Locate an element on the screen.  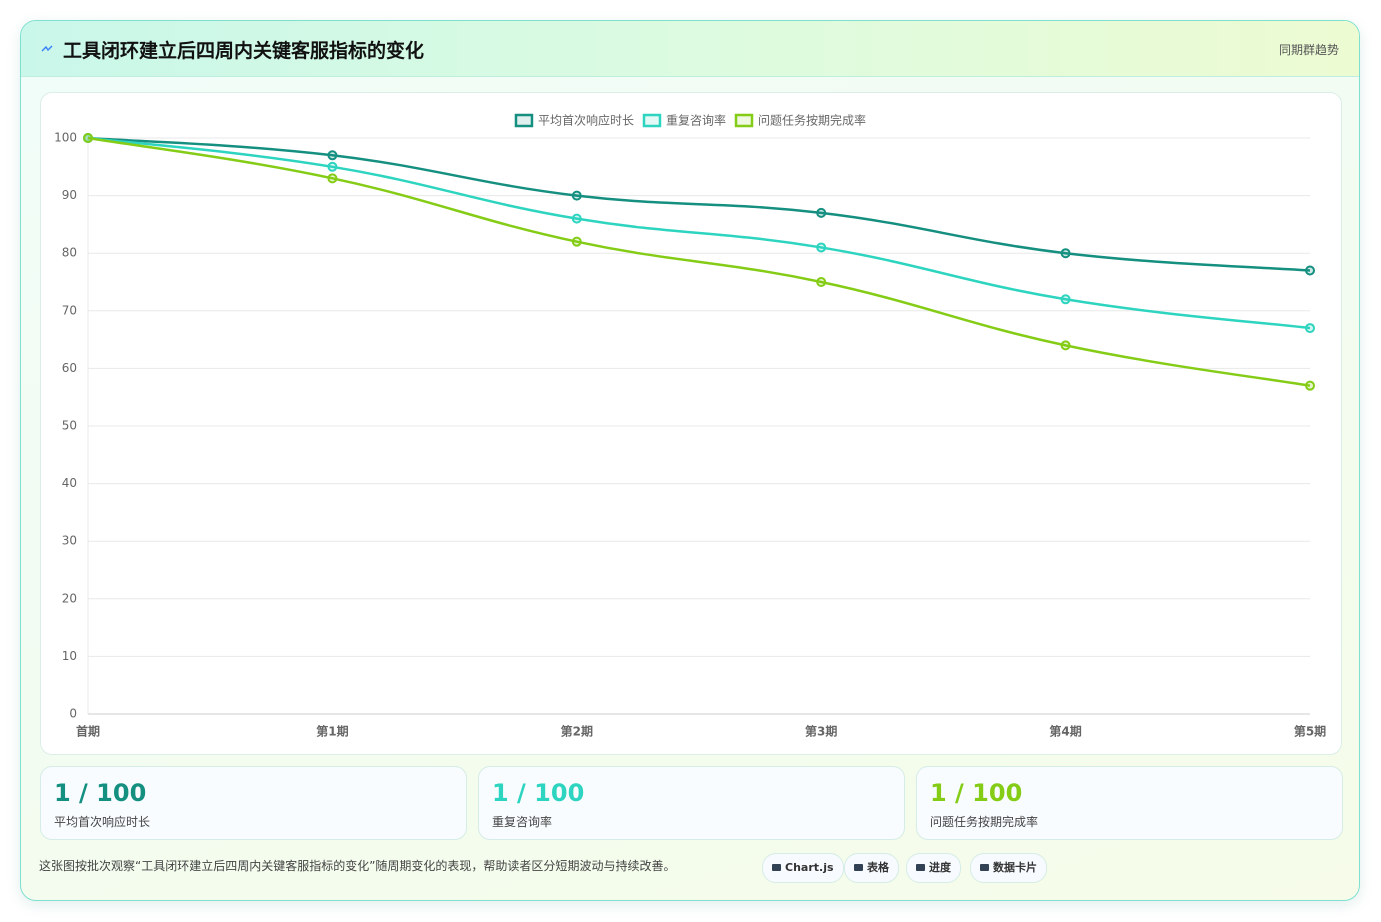
y-tick-label: 80 is located at coordinates (69, 253).